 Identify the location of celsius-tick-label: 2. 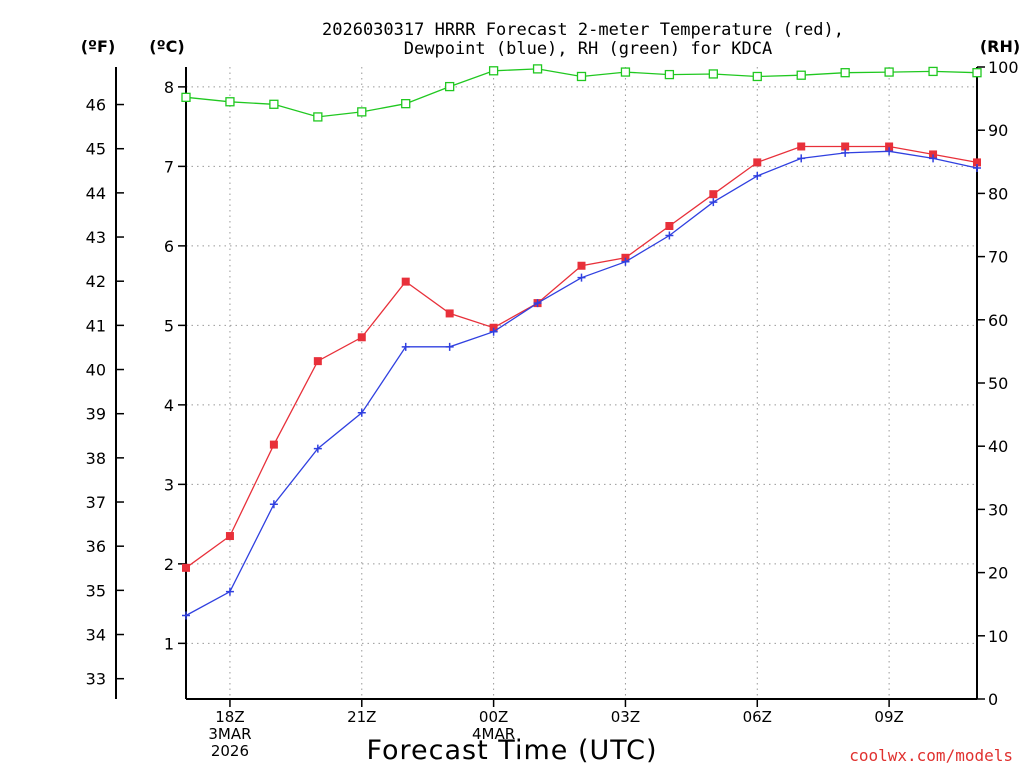
(169, 564).